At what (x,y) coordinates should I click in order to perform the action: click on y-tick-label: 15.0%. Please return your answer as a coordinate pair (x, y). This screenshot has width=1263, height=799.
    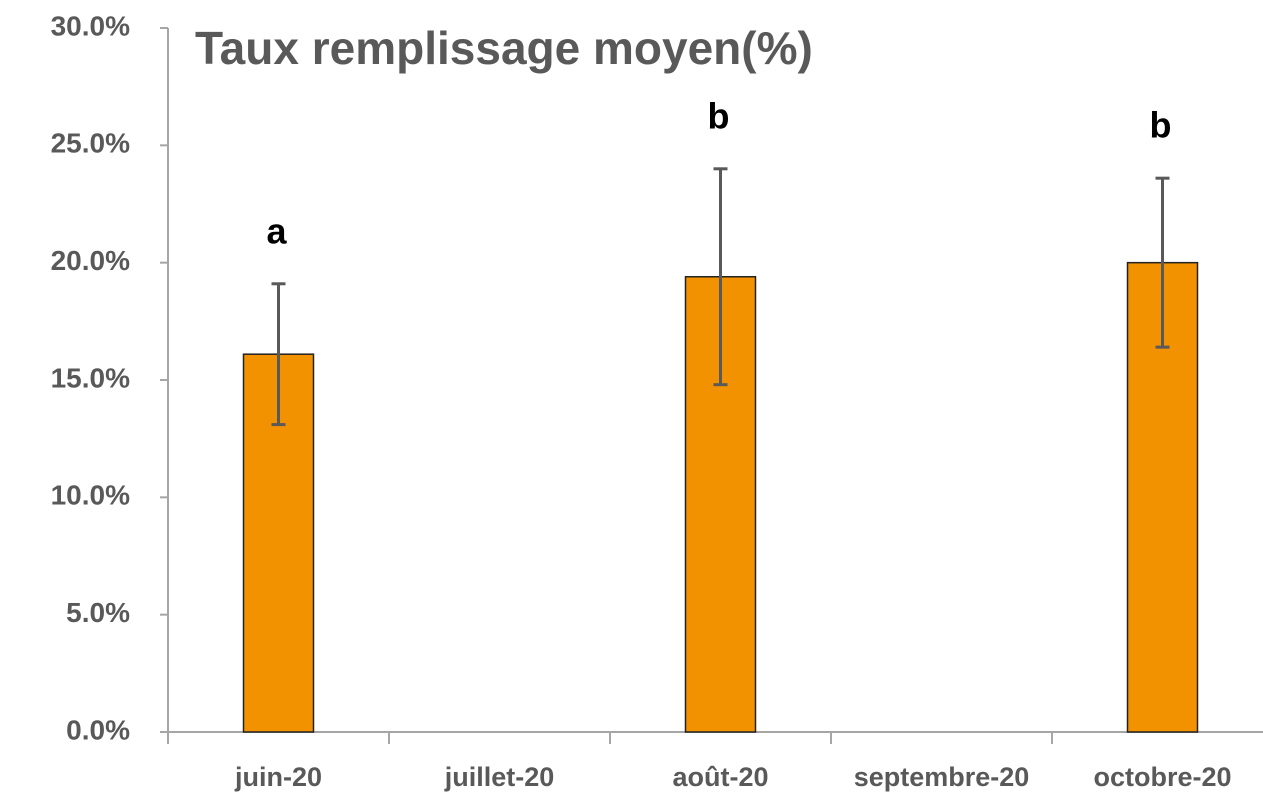
    Looking at the image, I should click on (90, 377).